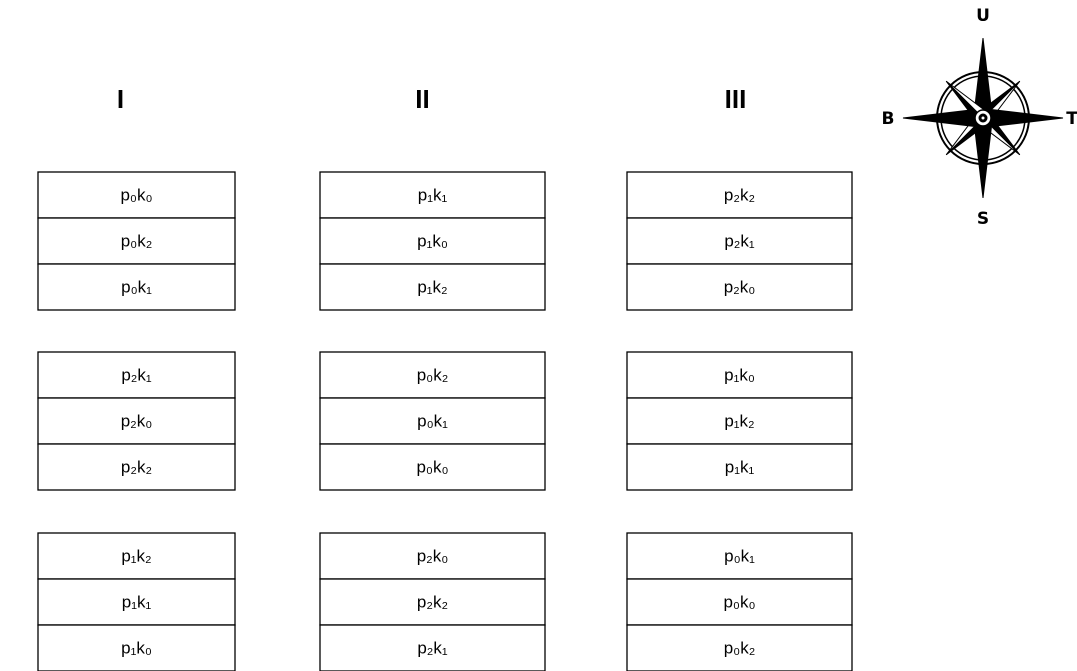  Describe the element at coordinates (120, 99) in the screenshot. I see `column-header: I` at that location.